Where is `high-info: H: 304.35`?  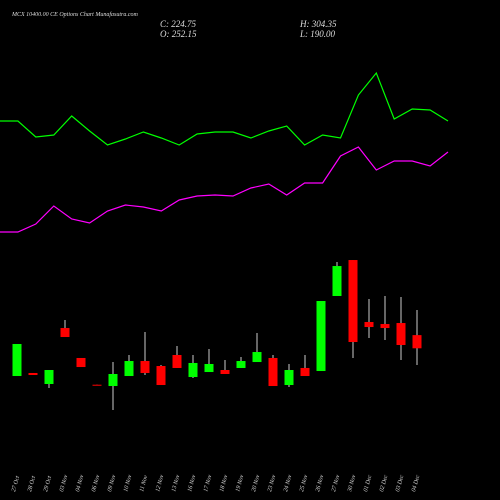 high-info: H: 304.35 is located at coordinates (318, 24).